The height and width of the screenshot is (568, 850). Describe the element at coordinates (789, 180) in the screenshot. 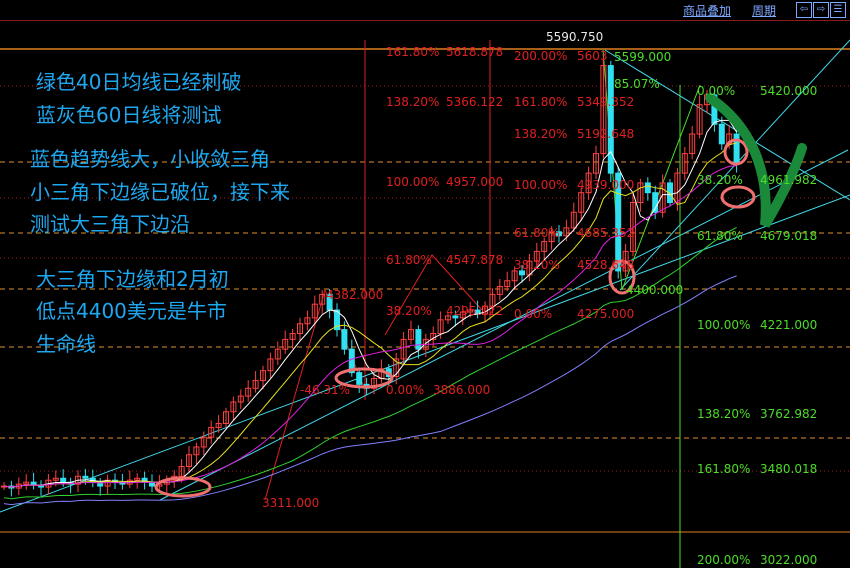

I see `fib-price-label: 4961.982` at that location.